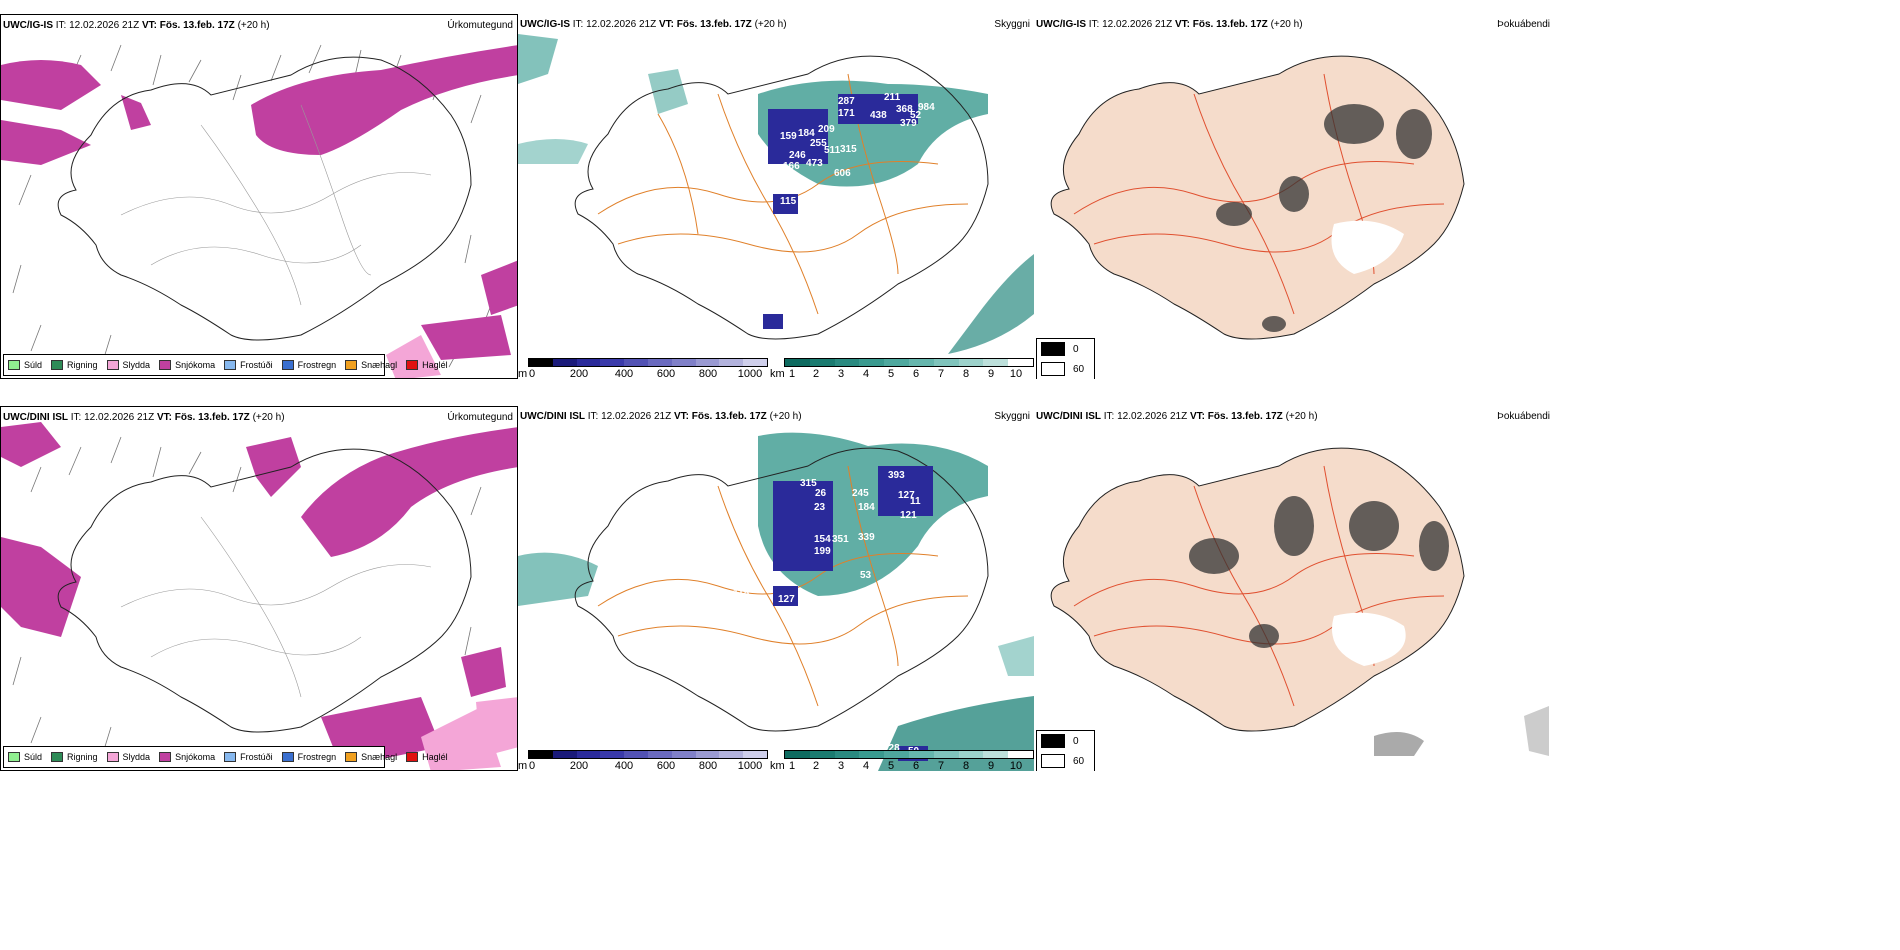 Image resolution: width=1900 pixels, height=950 pixels. I want to click on fog-legend: 0 60, so click(1065, 358).